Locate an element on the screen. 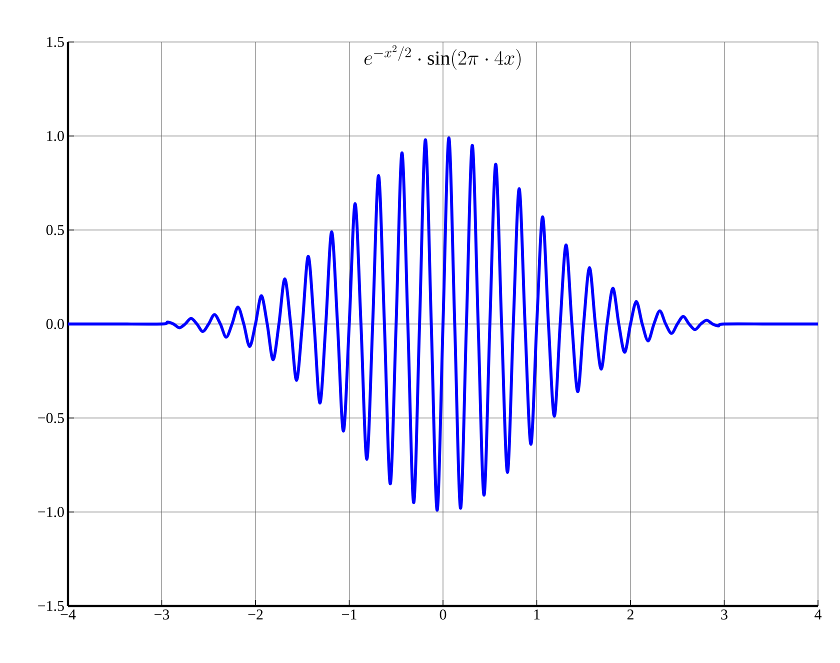  x-tick-label: 2 is located at coordinates (630, 615).